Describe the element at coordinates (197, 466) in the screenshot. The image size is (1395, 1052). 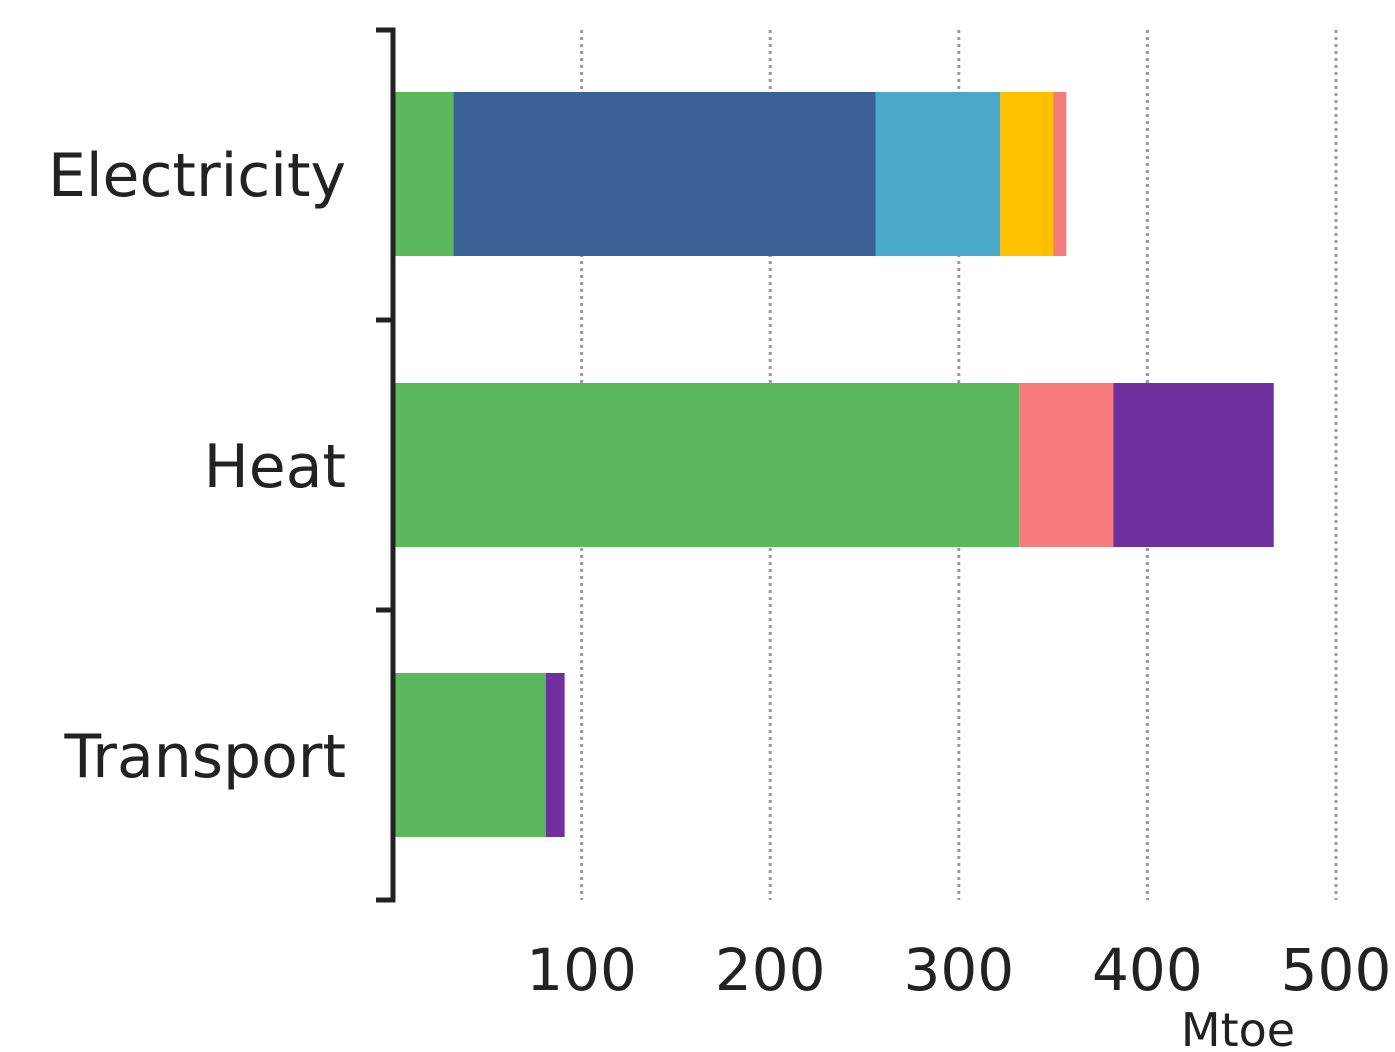
I see `category-labels: Electricity Heat Transport` at that location.